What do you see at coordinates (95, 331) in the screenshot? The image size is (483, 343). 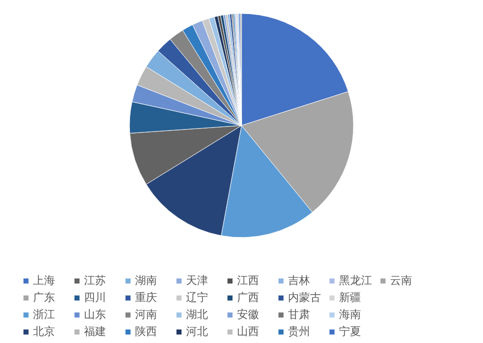 I see `legend-label: 福建` at bounding box center [95, 331].